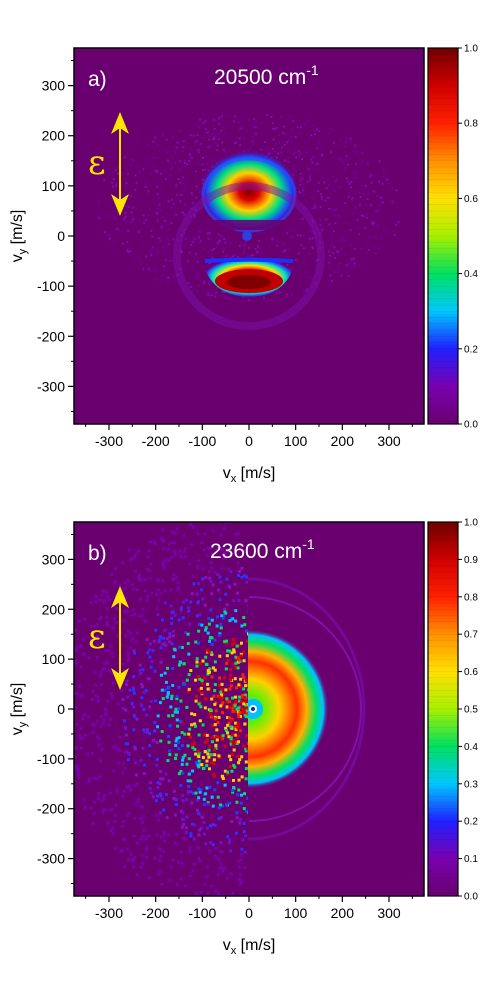  Describe the element at coordinates (471, 710) in the screenshot. I see `colorbar-tick-label: 0.5` at that location.